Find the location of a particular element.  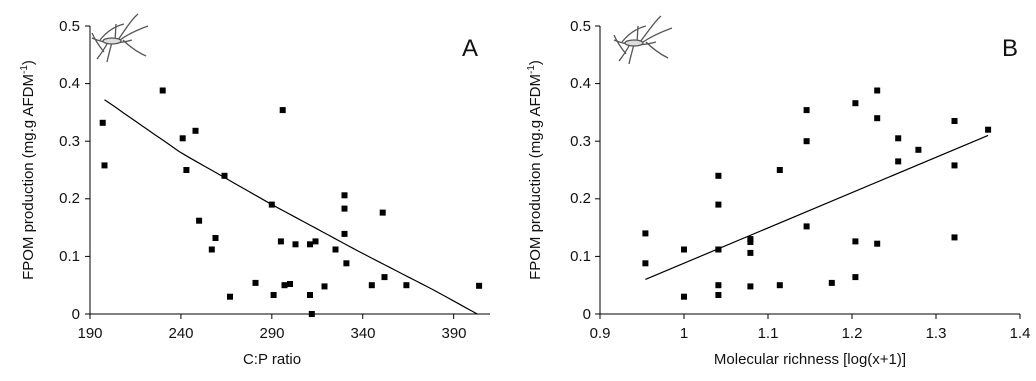

x-tick-label: 1 is located at coordinates (684, 333).